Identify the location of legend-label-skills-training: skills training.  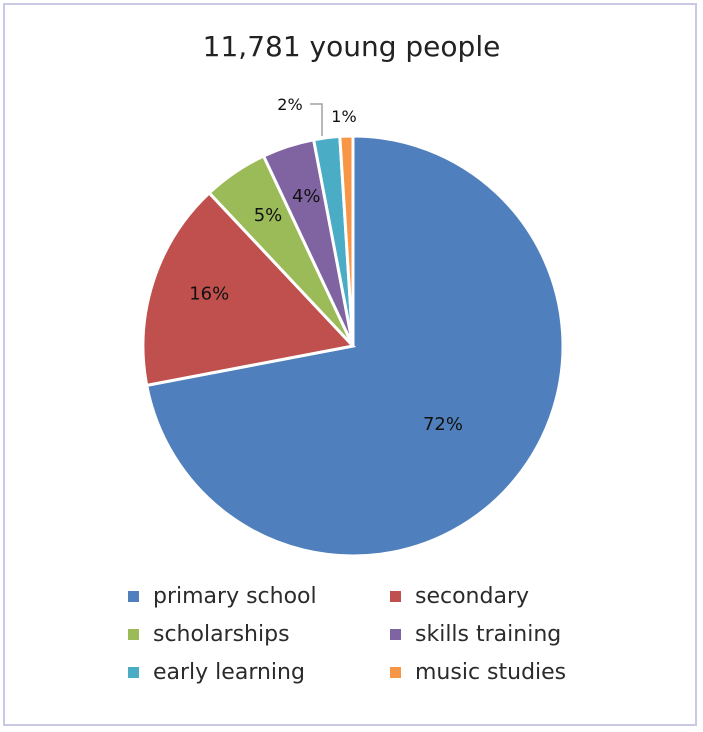
(488, 634).